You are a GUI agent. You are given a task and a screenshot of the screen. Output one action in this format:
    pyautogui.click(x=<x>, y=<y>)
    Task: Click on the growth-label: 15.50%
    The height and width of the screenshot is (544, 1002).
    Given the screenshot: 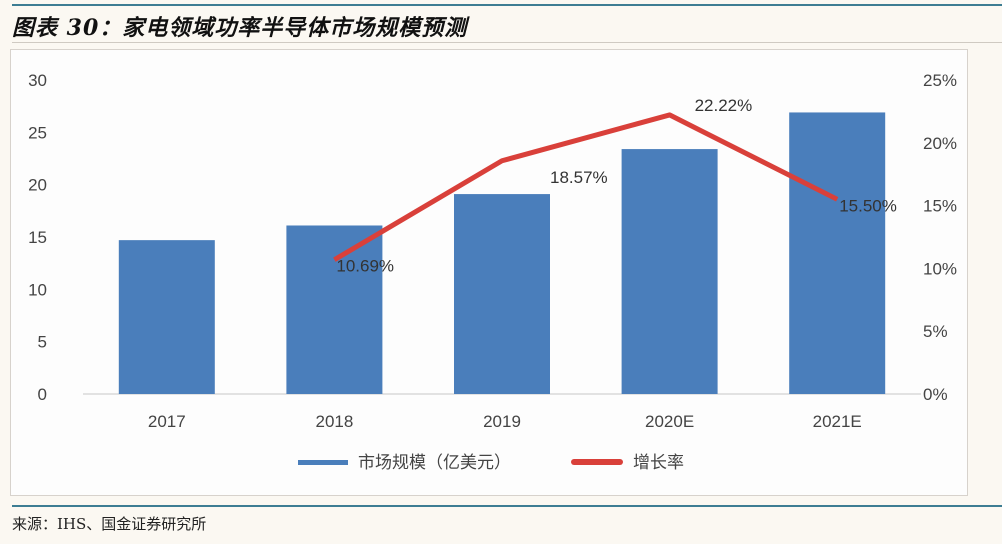 What is the action you would take?
    pyautogui.click(x=868, y=205)
    